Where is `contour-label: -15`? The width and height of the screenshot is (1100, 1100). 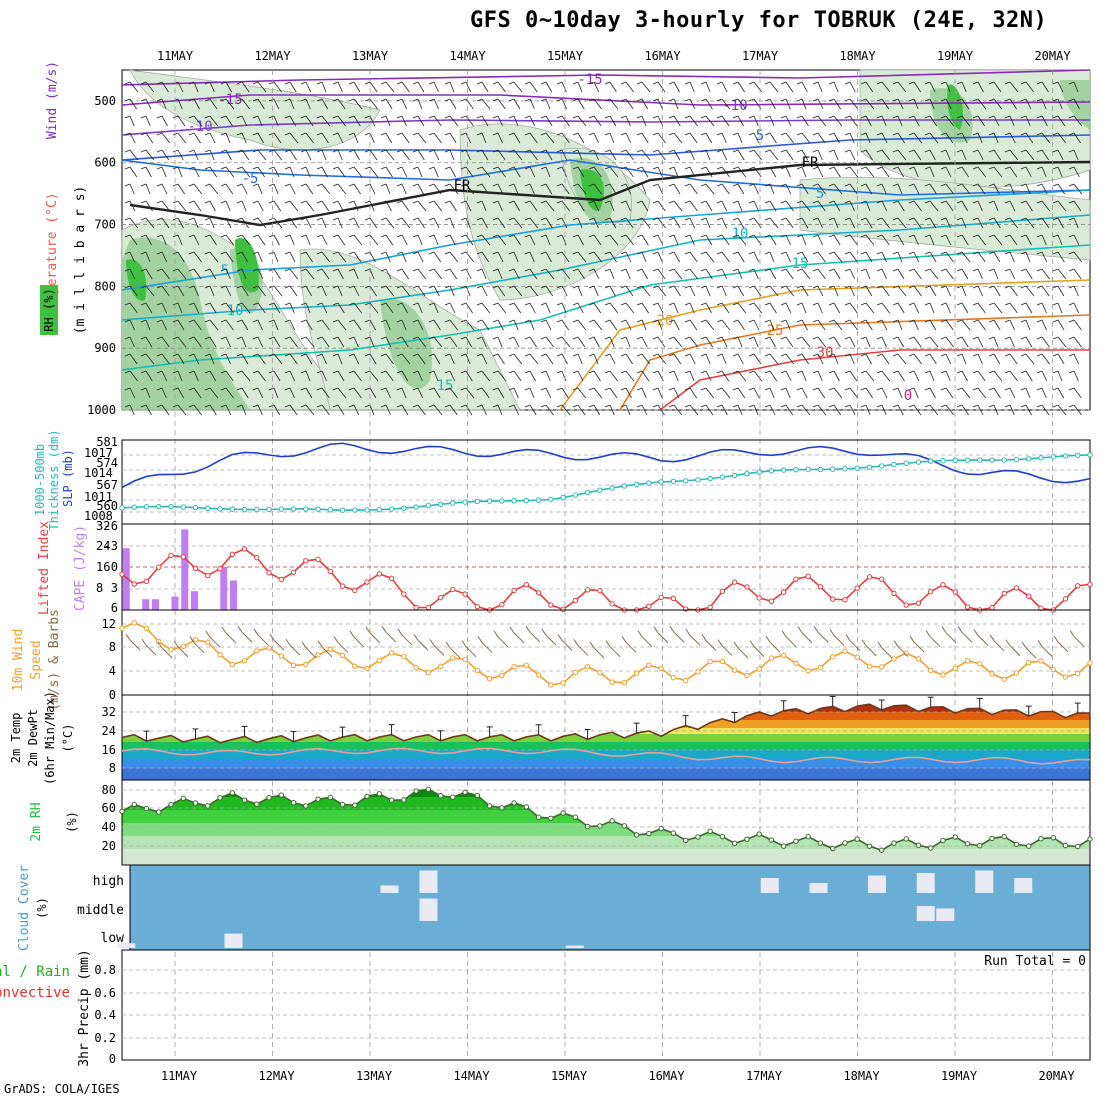 contour-label: -15 is located at coordinates (229, 100).